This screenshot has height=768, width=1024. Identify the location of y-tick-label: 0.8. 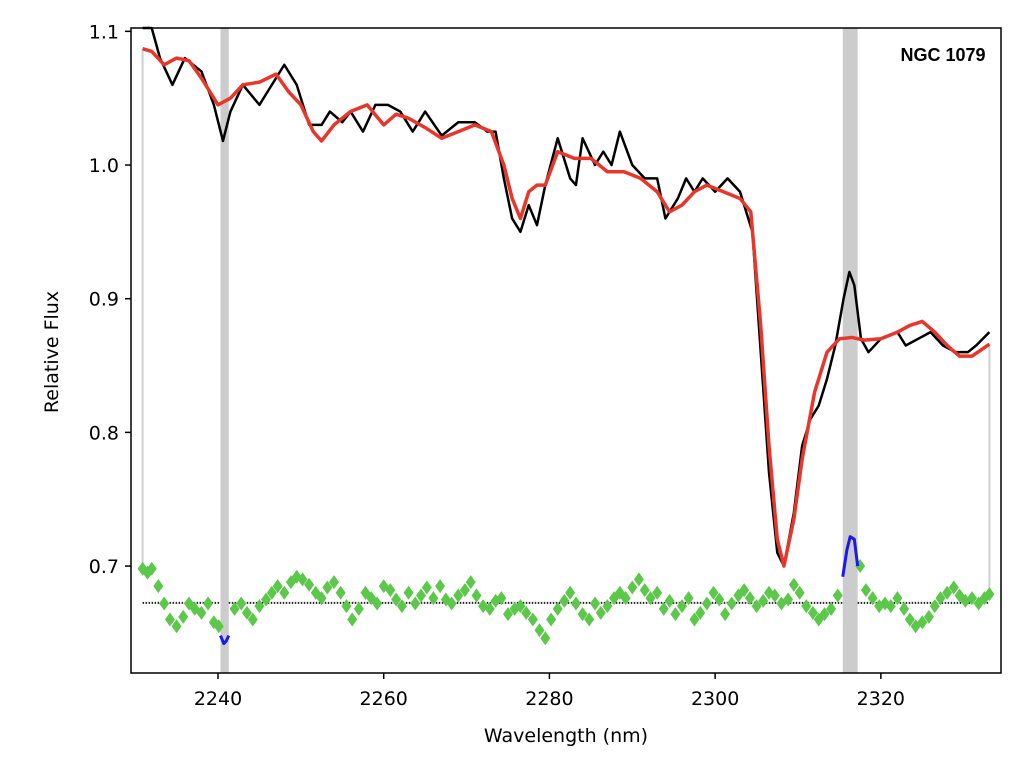
(104, 433).